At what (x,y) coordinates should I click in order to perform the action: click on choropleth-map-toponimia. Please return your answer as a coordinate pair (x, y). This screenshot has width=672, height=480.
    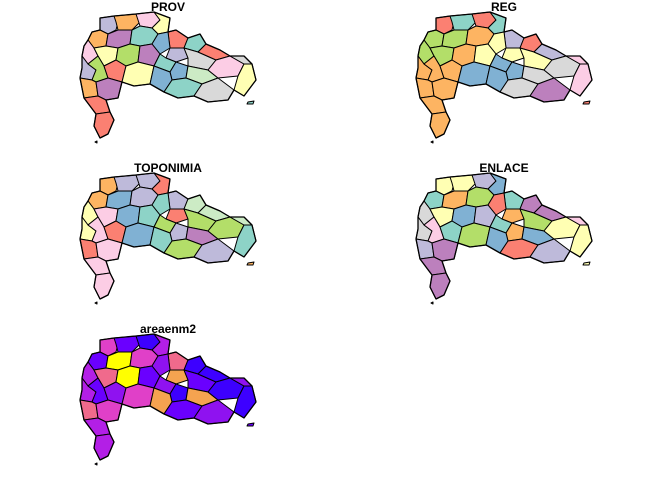
    Looking at the image, I should click on (168, 238).